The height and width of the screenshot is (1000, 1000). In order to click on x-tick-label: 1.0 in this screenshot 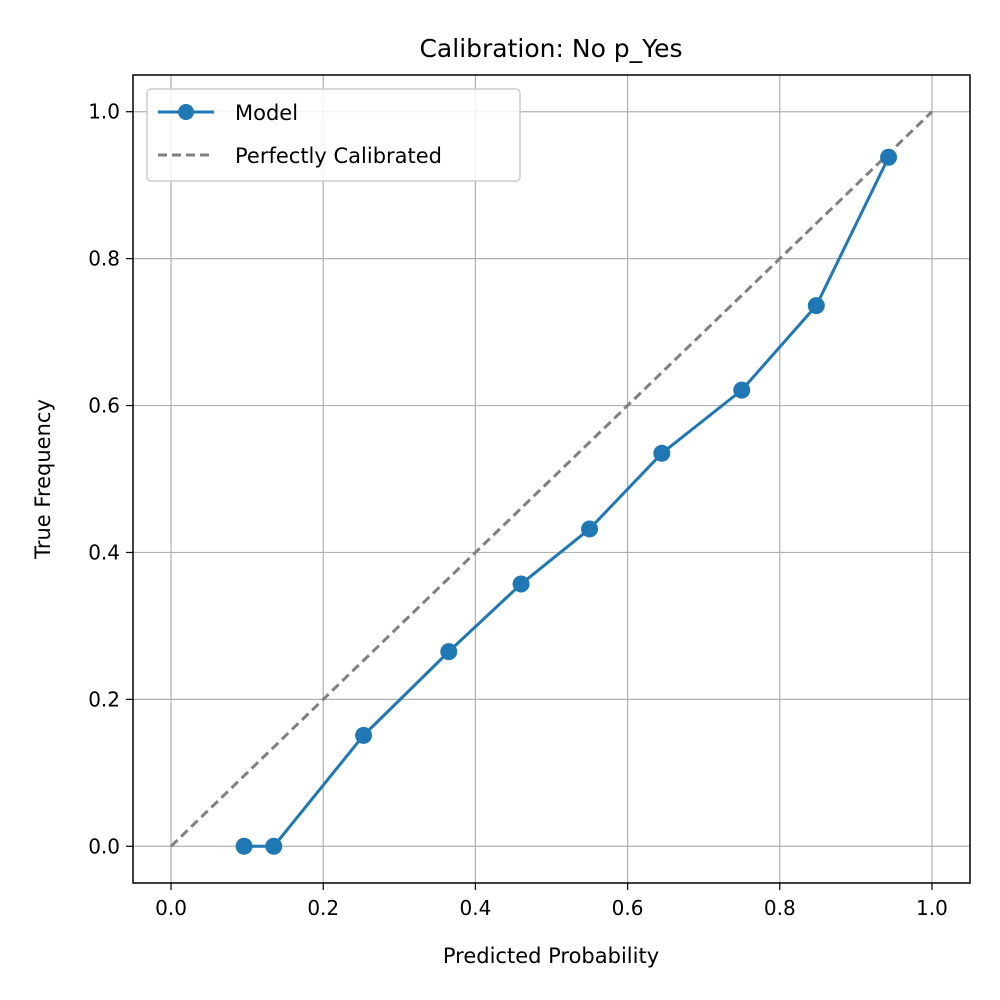, I will do `click(932, 908)`.